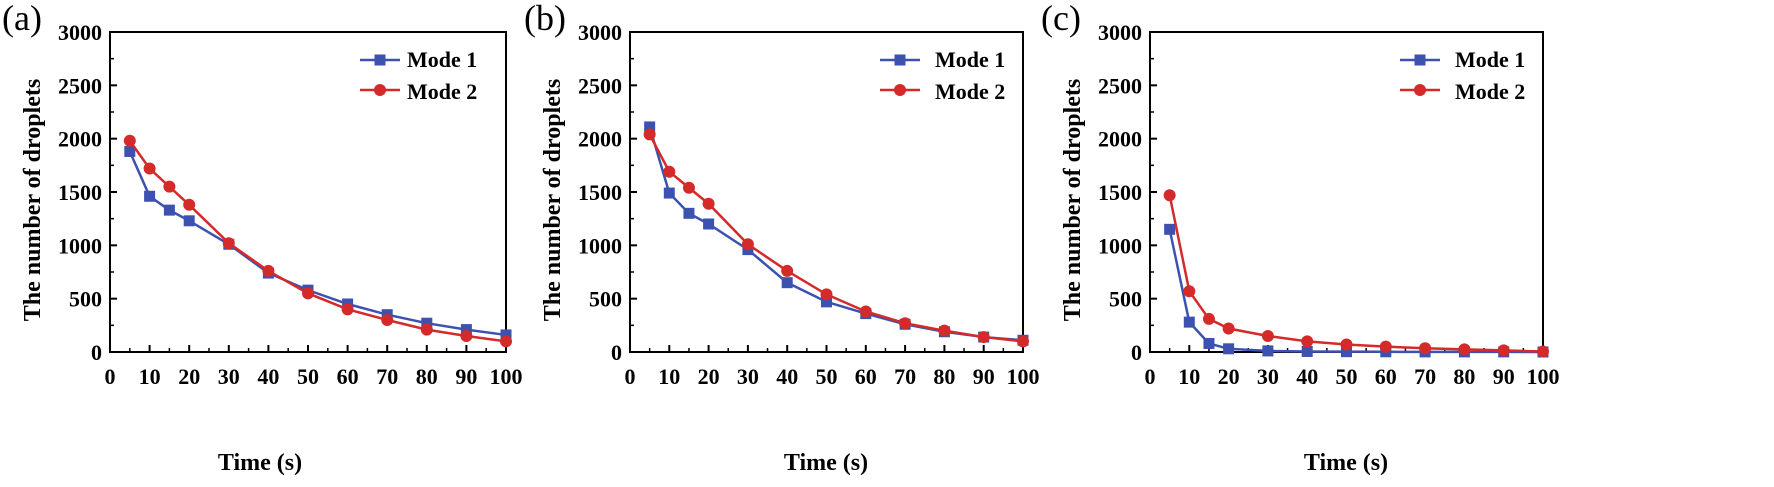  I want to click on x-tick-label: 70, so click(1425, 376).